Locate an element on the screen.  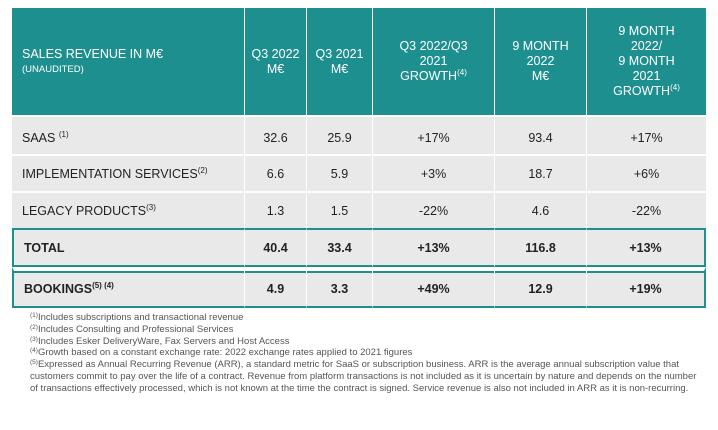
row-label-cell: IMPLEMENTATION SERVICES(2) is located at coordinates (128, 172).